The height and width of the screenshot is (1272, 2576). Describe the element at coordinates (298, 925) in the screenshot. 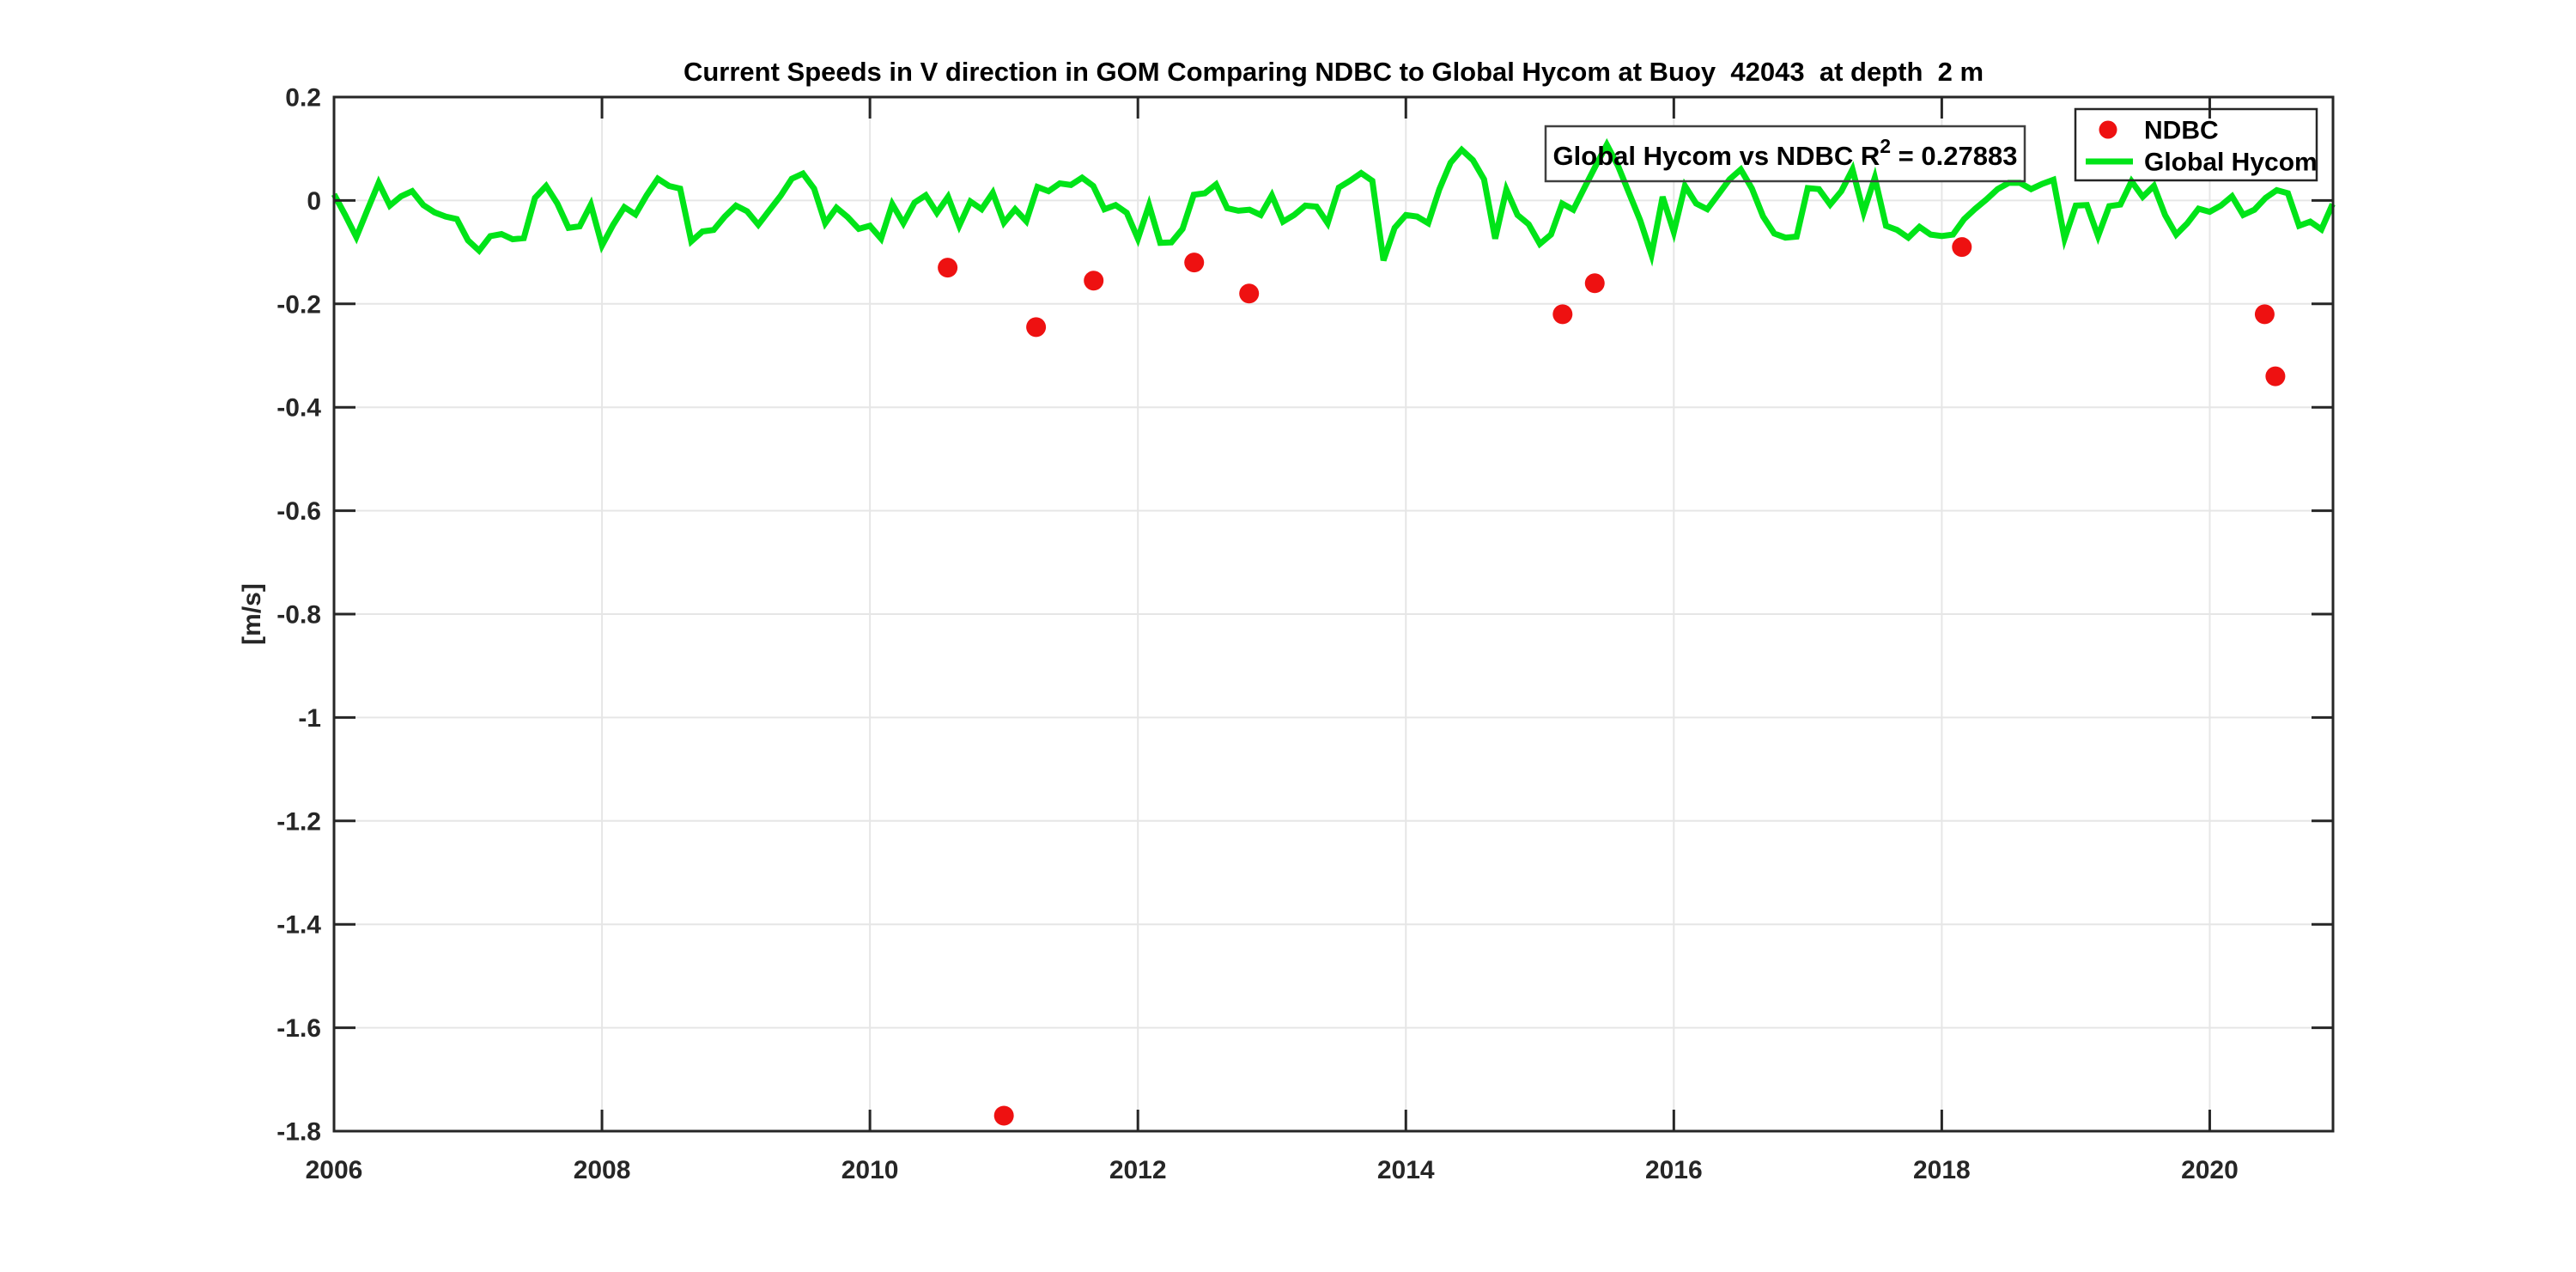

I see `y-tick-label: -1.4` at that location.